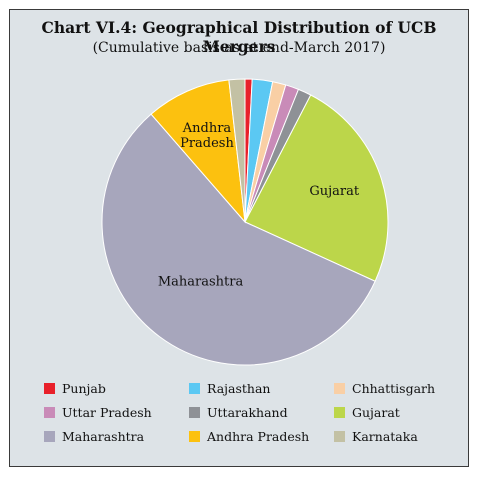 The height and width of the screenshot is (480, 480). I want to click on legend-label: Chhattisgarh, so click(394, 388).